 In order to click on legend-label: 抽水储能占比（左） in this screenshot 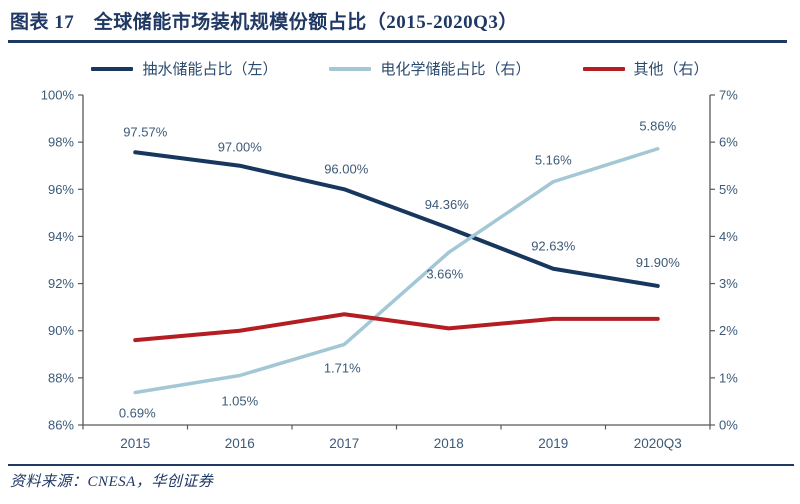, I will do `click(210, 69)`.